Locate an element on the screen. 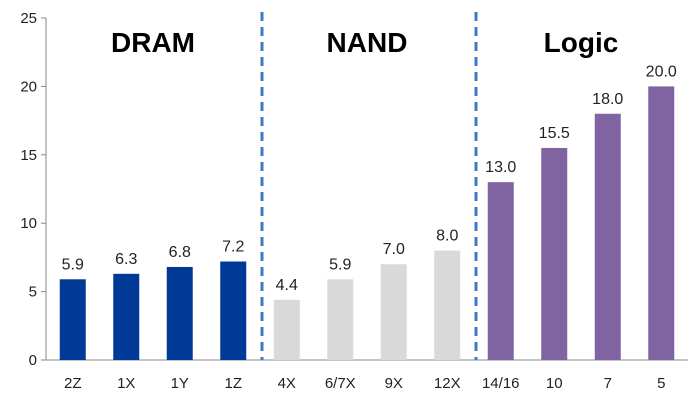 This screenshot has height=400, width=700. data-label: 18.0 is located at coordinates (607, 99).